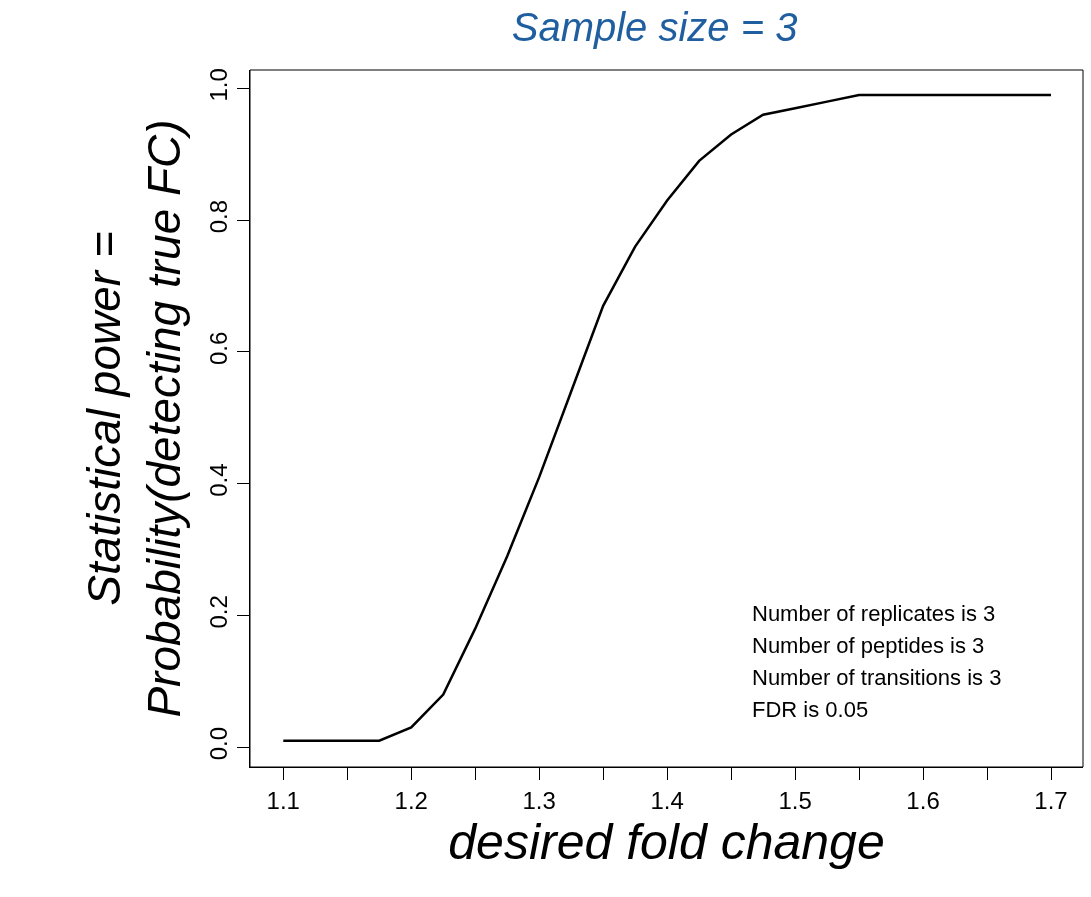  What do you see at coordinates (539, 800) in the screenshot?
I see `x-tick-label: 1.3` at bounding box center [539, 800].